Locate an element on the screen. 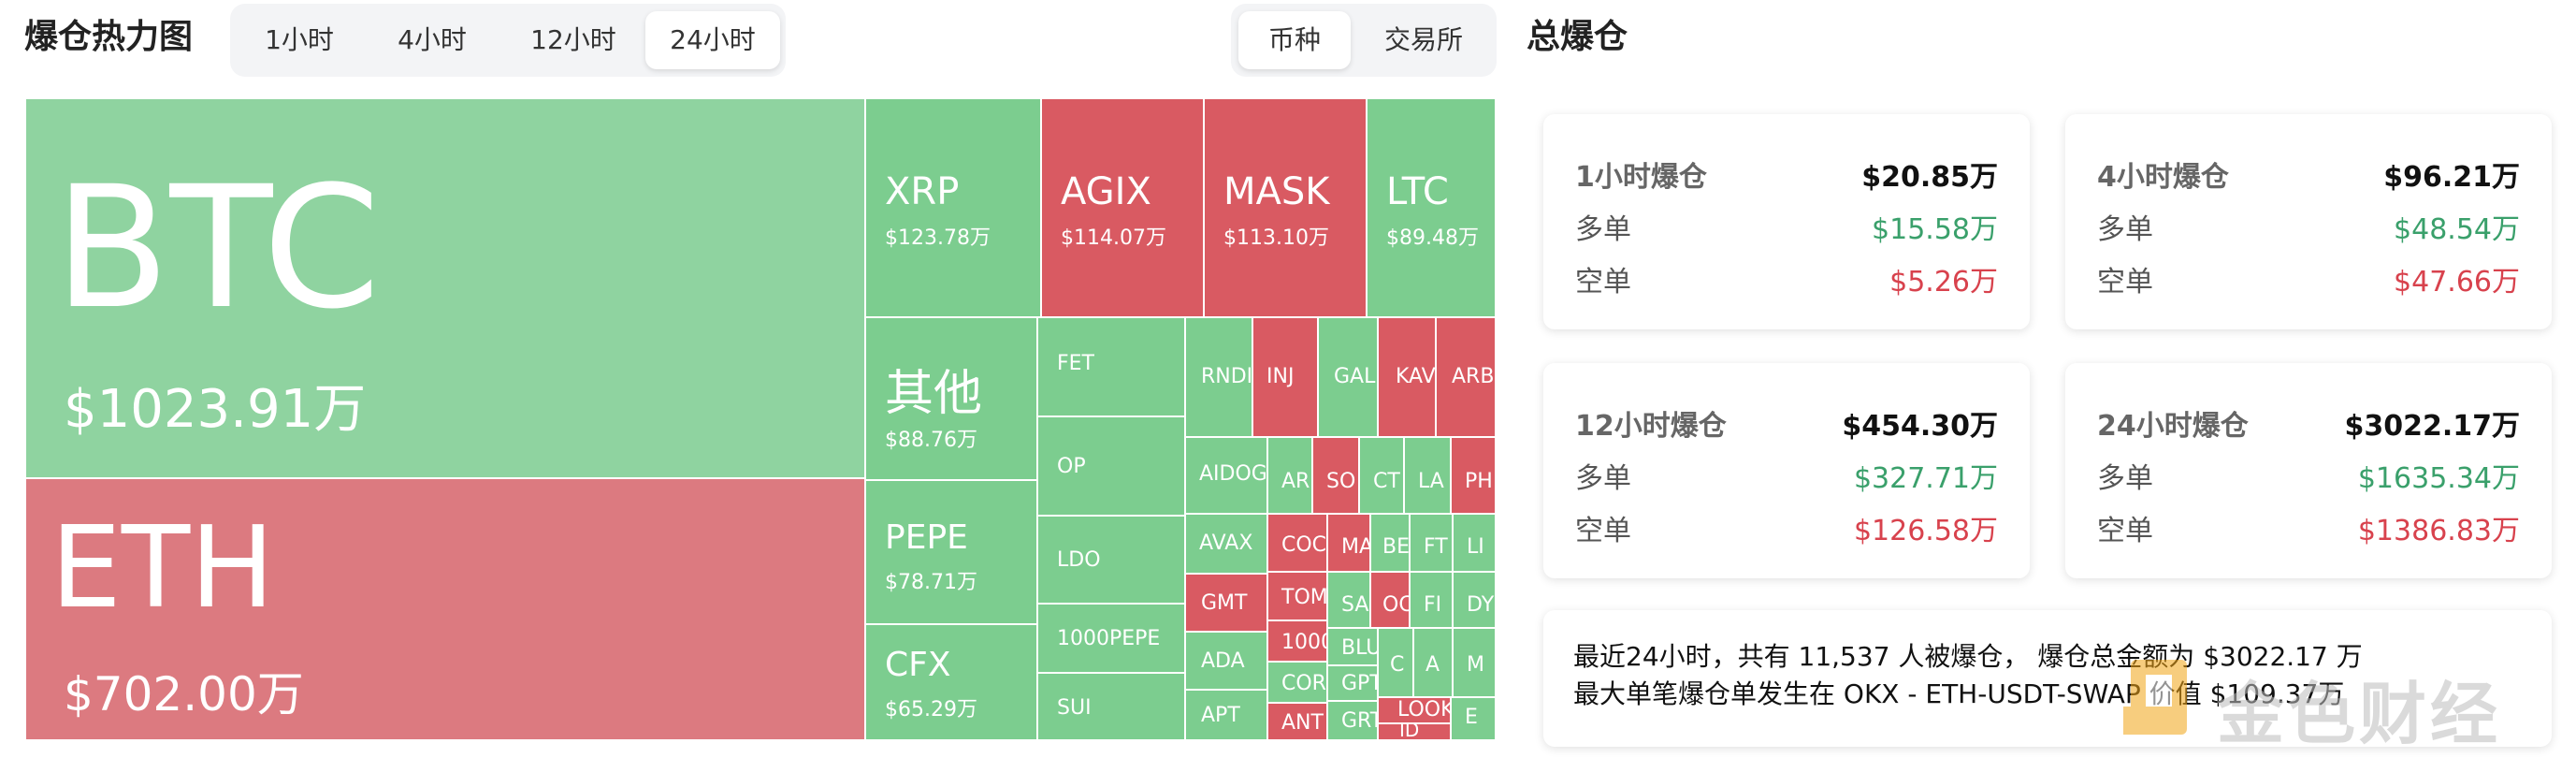  tile-symbol: AVAX is located at coordinates (1226, 543).